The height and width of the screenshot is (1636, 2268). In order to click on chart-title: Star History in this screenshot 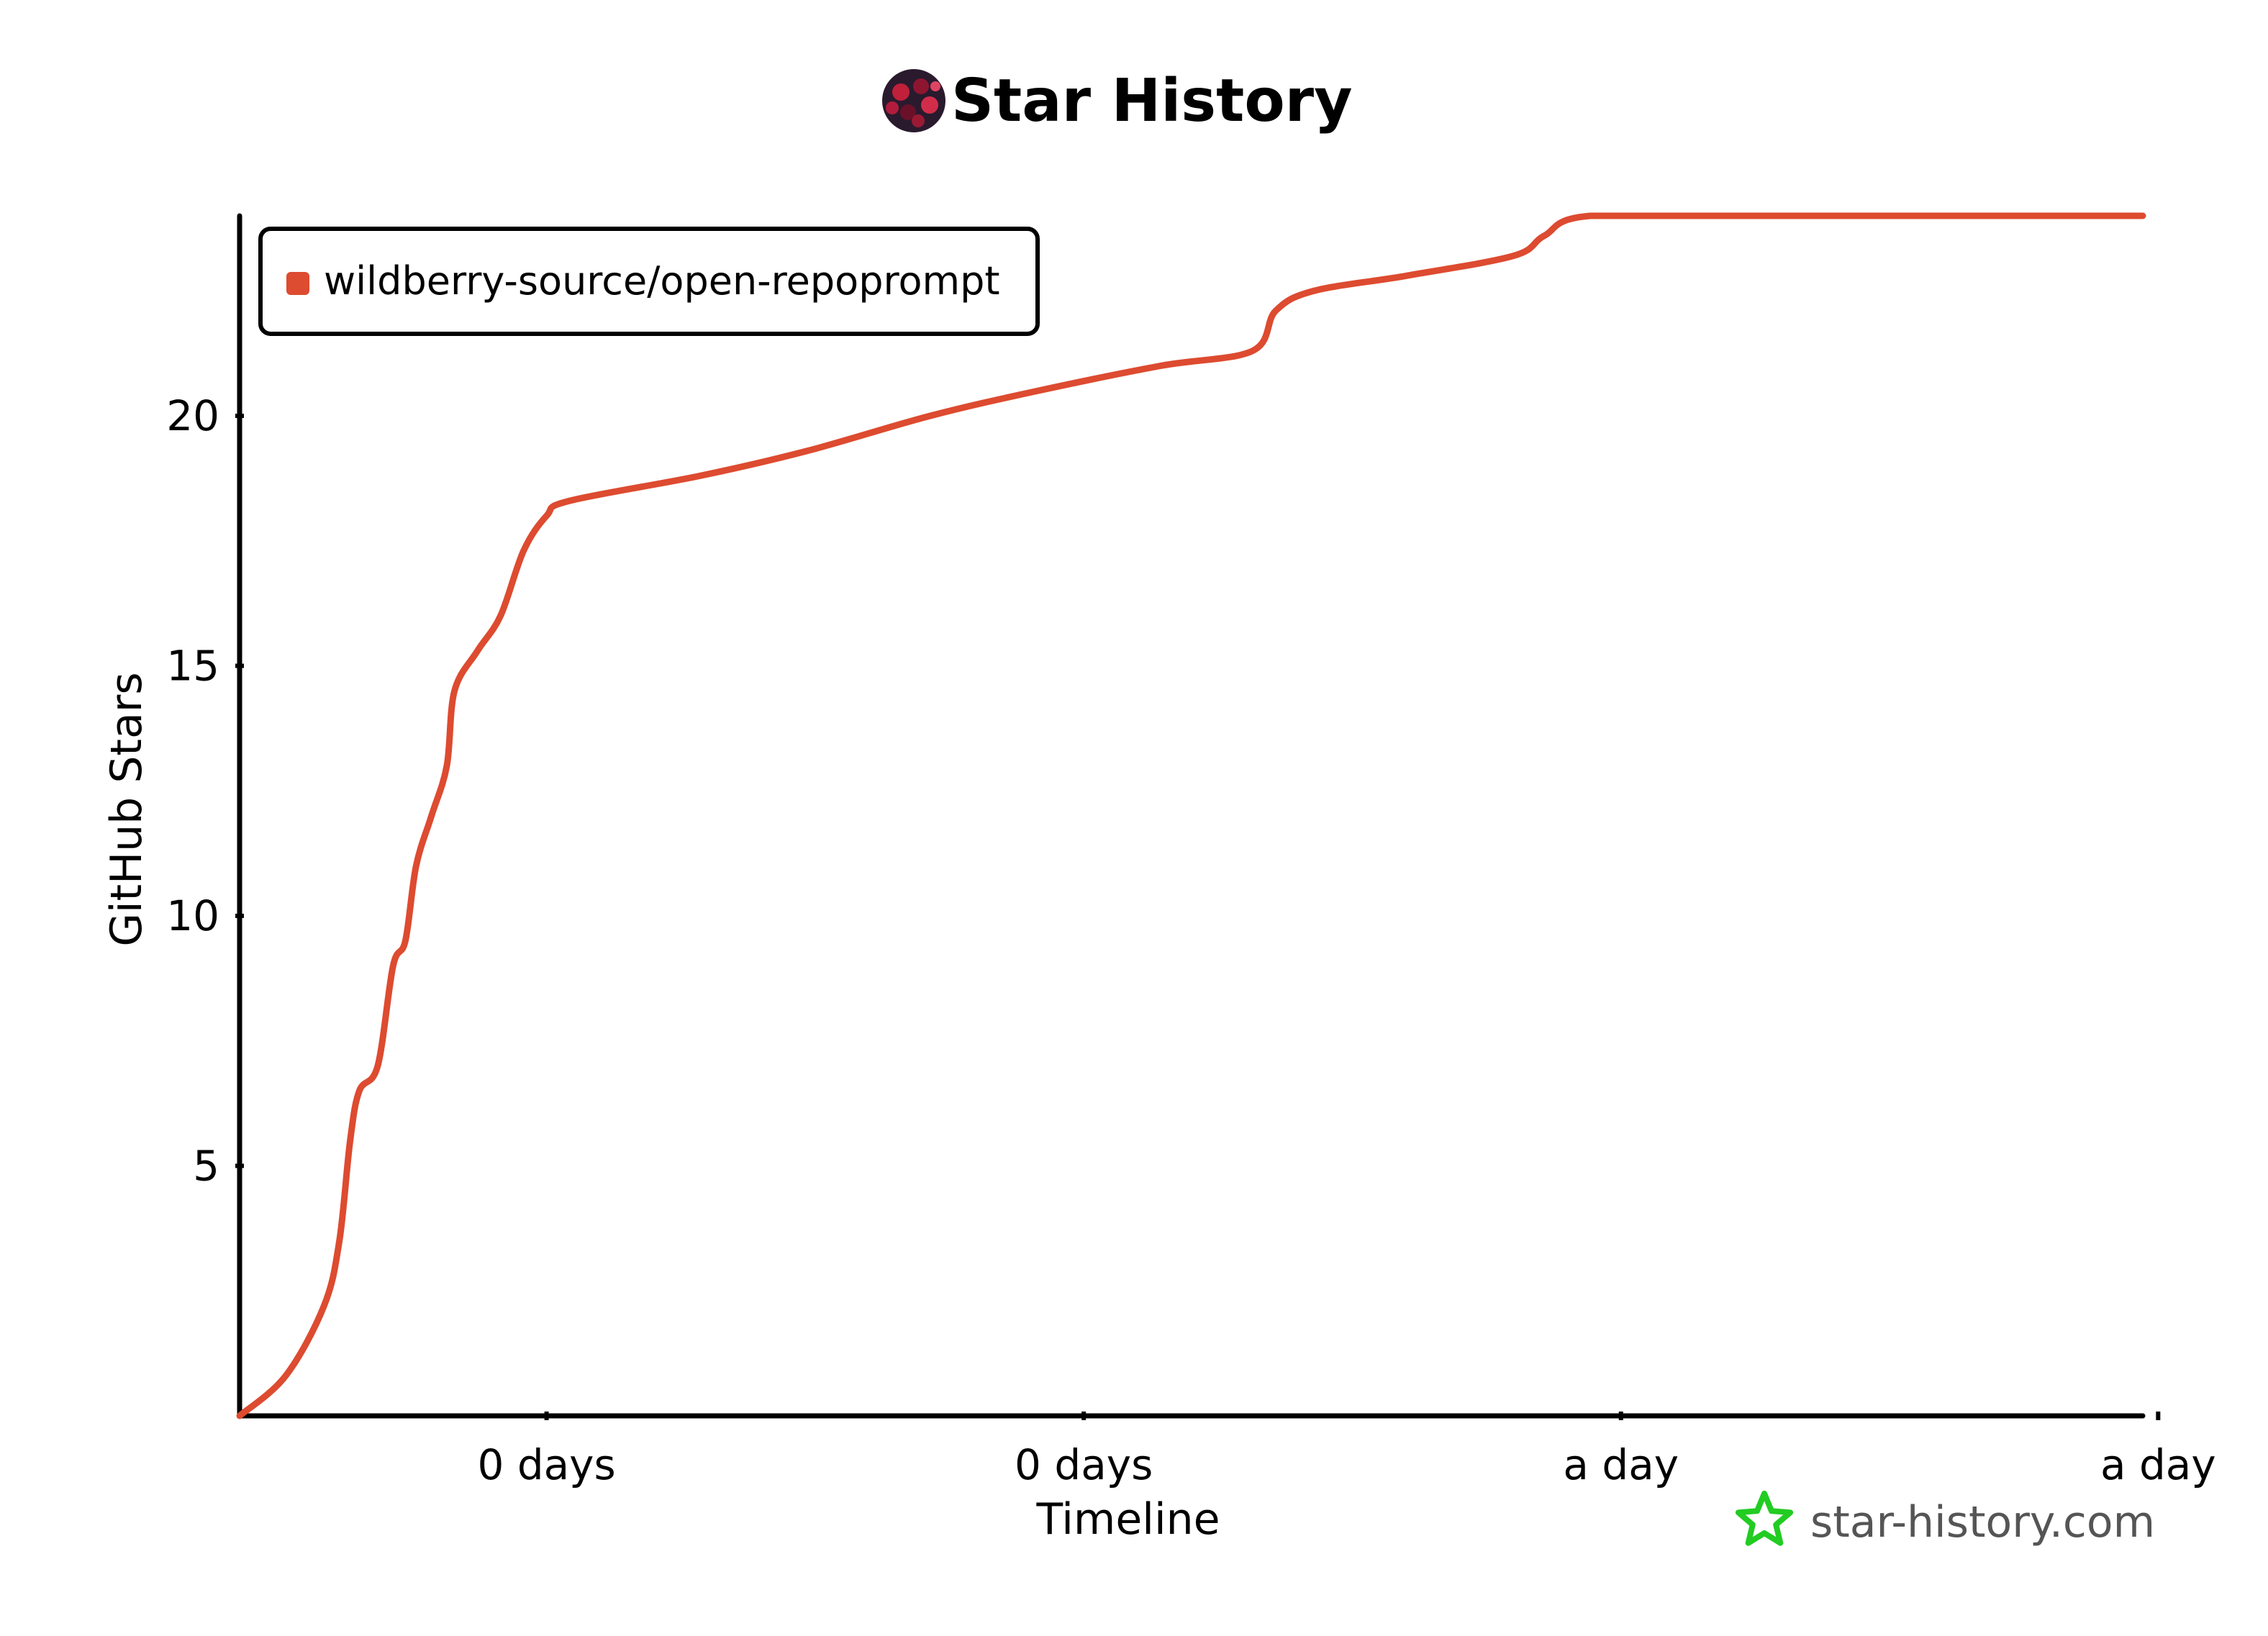, I will do `click(1152, 101)`.